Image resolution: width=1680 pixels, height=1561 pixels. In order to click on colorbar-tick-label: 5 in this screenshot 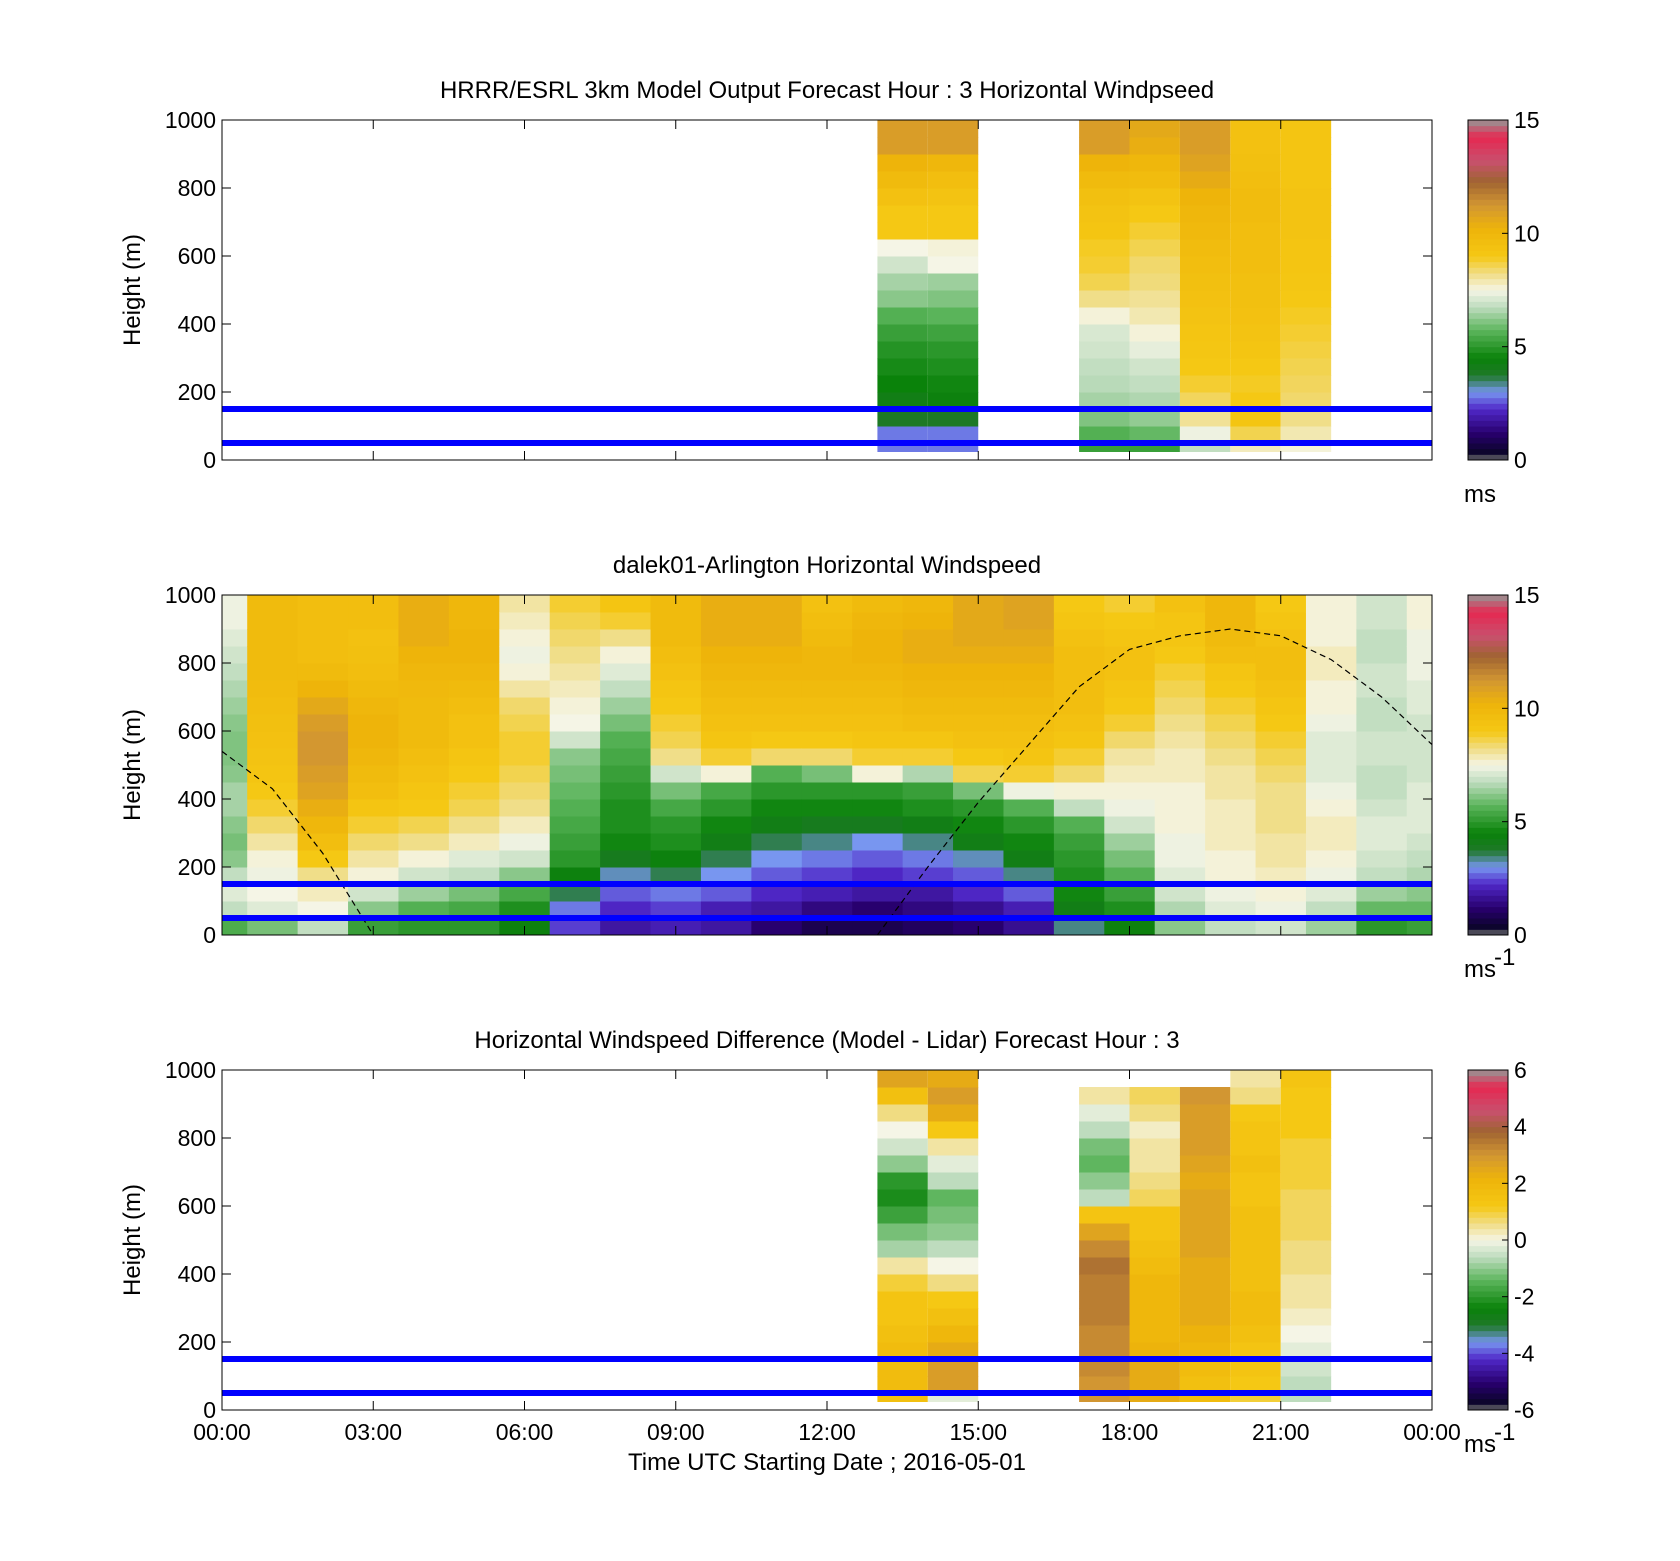, I will do `click(1520, 822)`.